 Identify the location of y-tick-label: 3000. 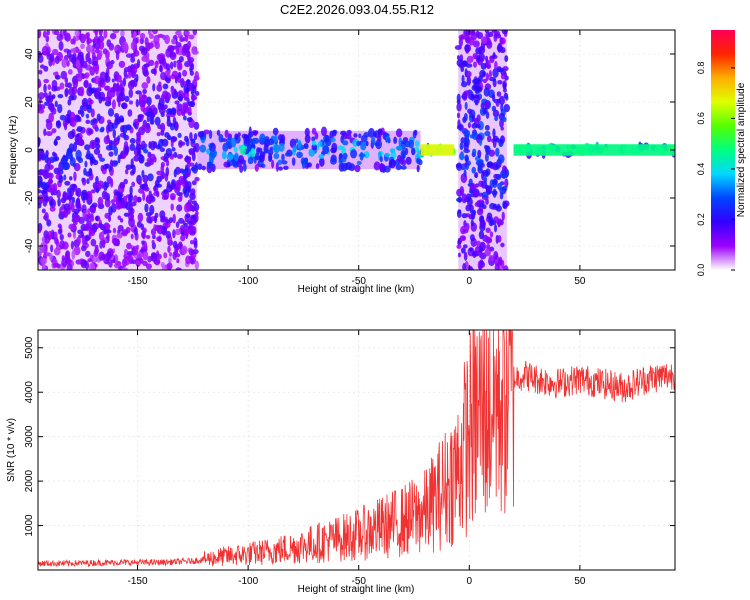
(29, 436).